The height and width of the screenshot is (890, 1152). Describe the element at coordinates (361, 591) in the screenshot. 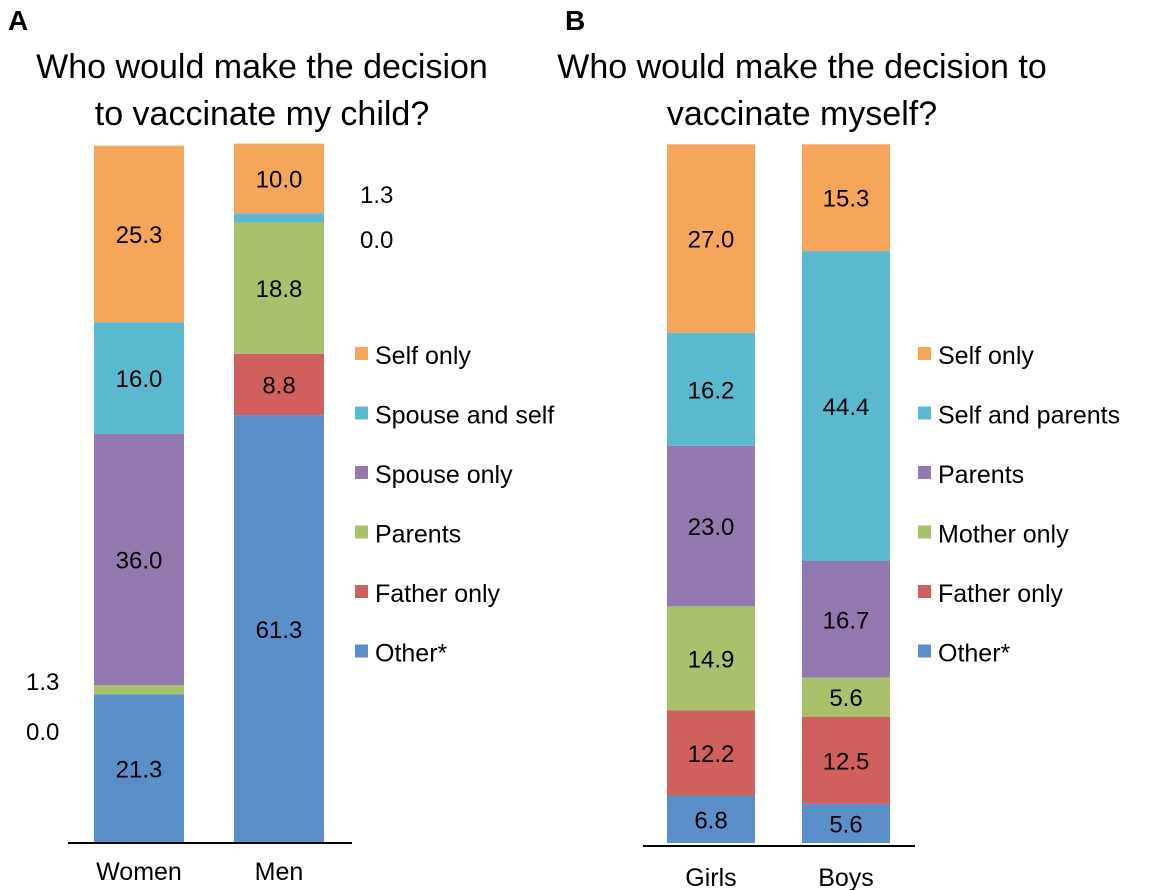

I see `panel-a-legend-swatch-father-only` at that location.